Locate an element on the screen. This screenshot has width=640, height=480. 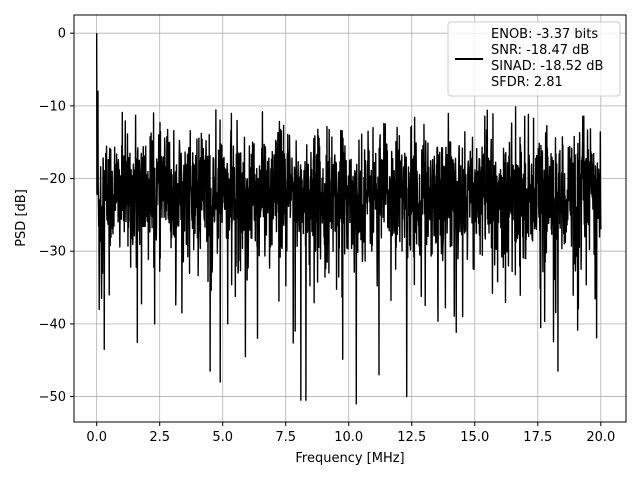
legend-line-enob: ENOB: -3.37 bits is located at coordinates (544, 34).